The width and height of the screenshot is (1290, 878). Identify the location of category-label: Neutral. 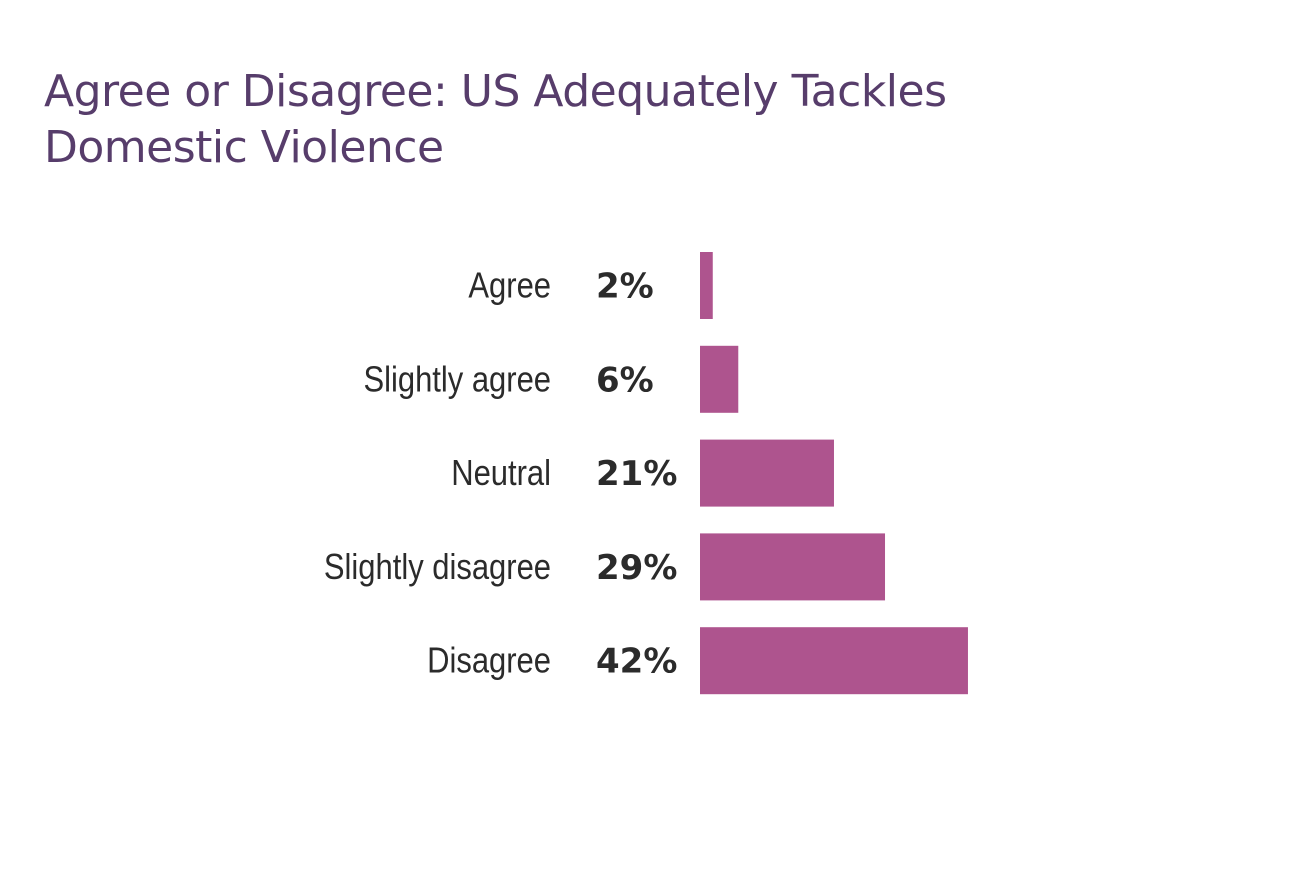
(501, 474).